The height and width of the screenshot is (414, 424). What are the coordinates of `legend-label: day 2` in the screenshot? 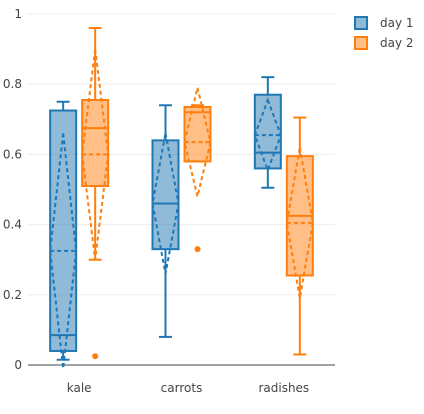 It's located at (397, 43).